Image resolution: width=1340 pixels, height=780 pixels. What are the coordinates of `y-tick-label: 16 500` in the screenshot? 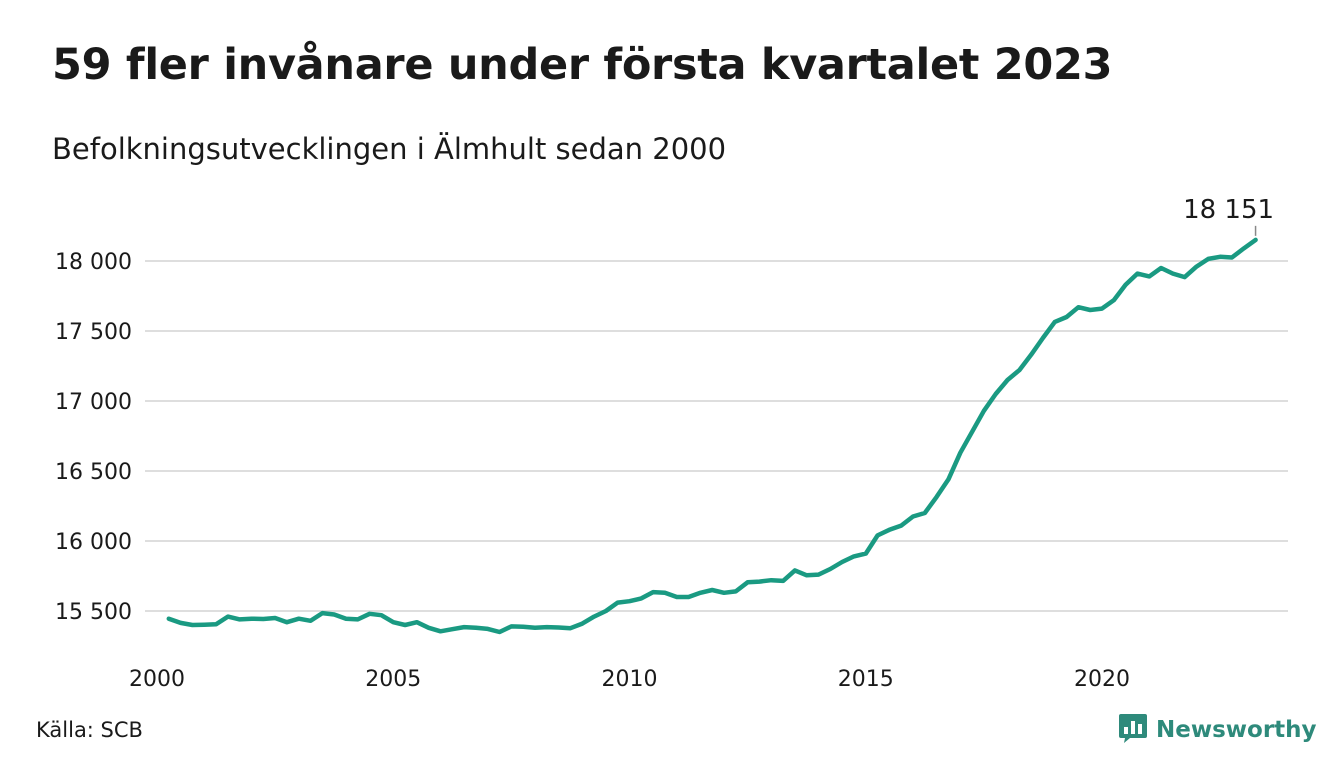 It's located at (93, 472).